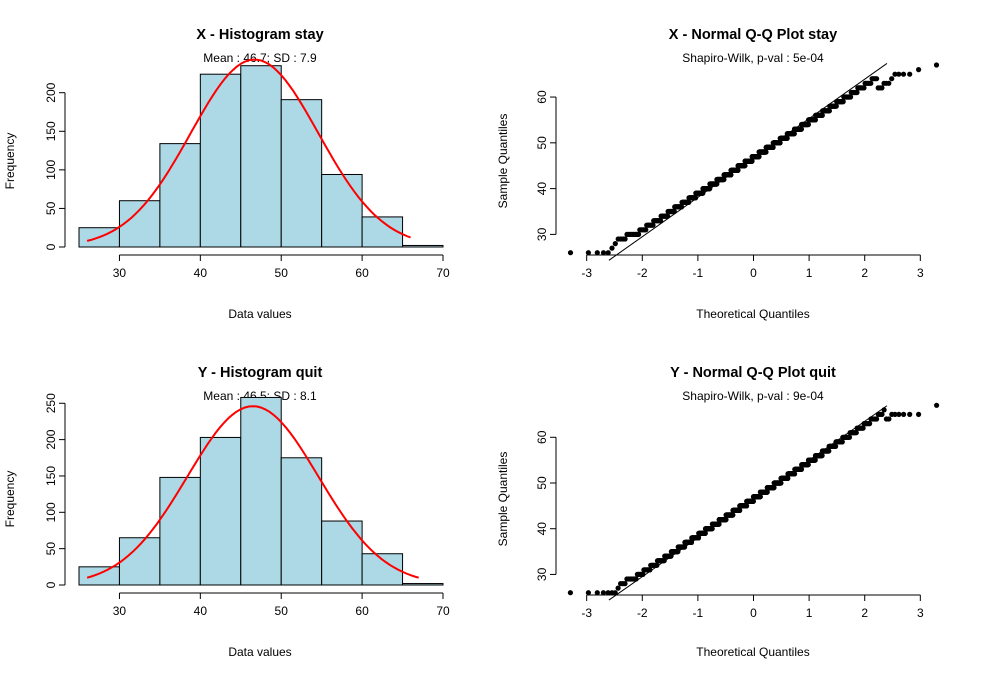 The image size is (984, 677). What do you see at coordinates (753, 373) in the screenshot?
I see `chart-title: Y - Normal Q-Q Plot quit` at bounding box center [753, 373].